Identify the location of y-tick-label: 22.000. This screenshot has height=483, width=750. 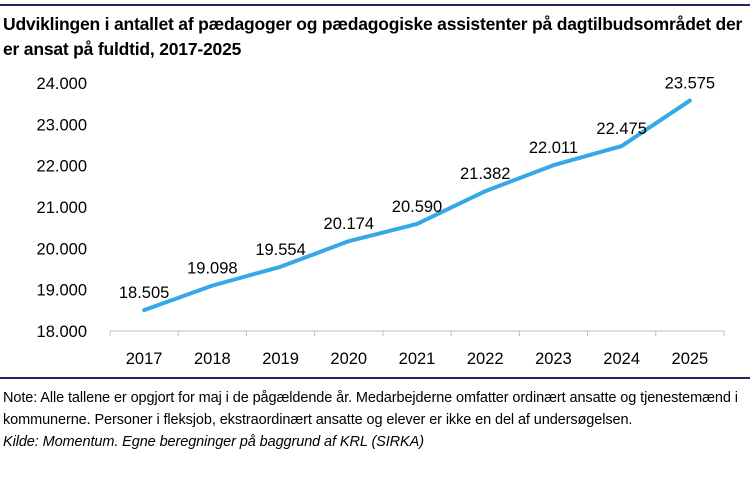
(62, 167).